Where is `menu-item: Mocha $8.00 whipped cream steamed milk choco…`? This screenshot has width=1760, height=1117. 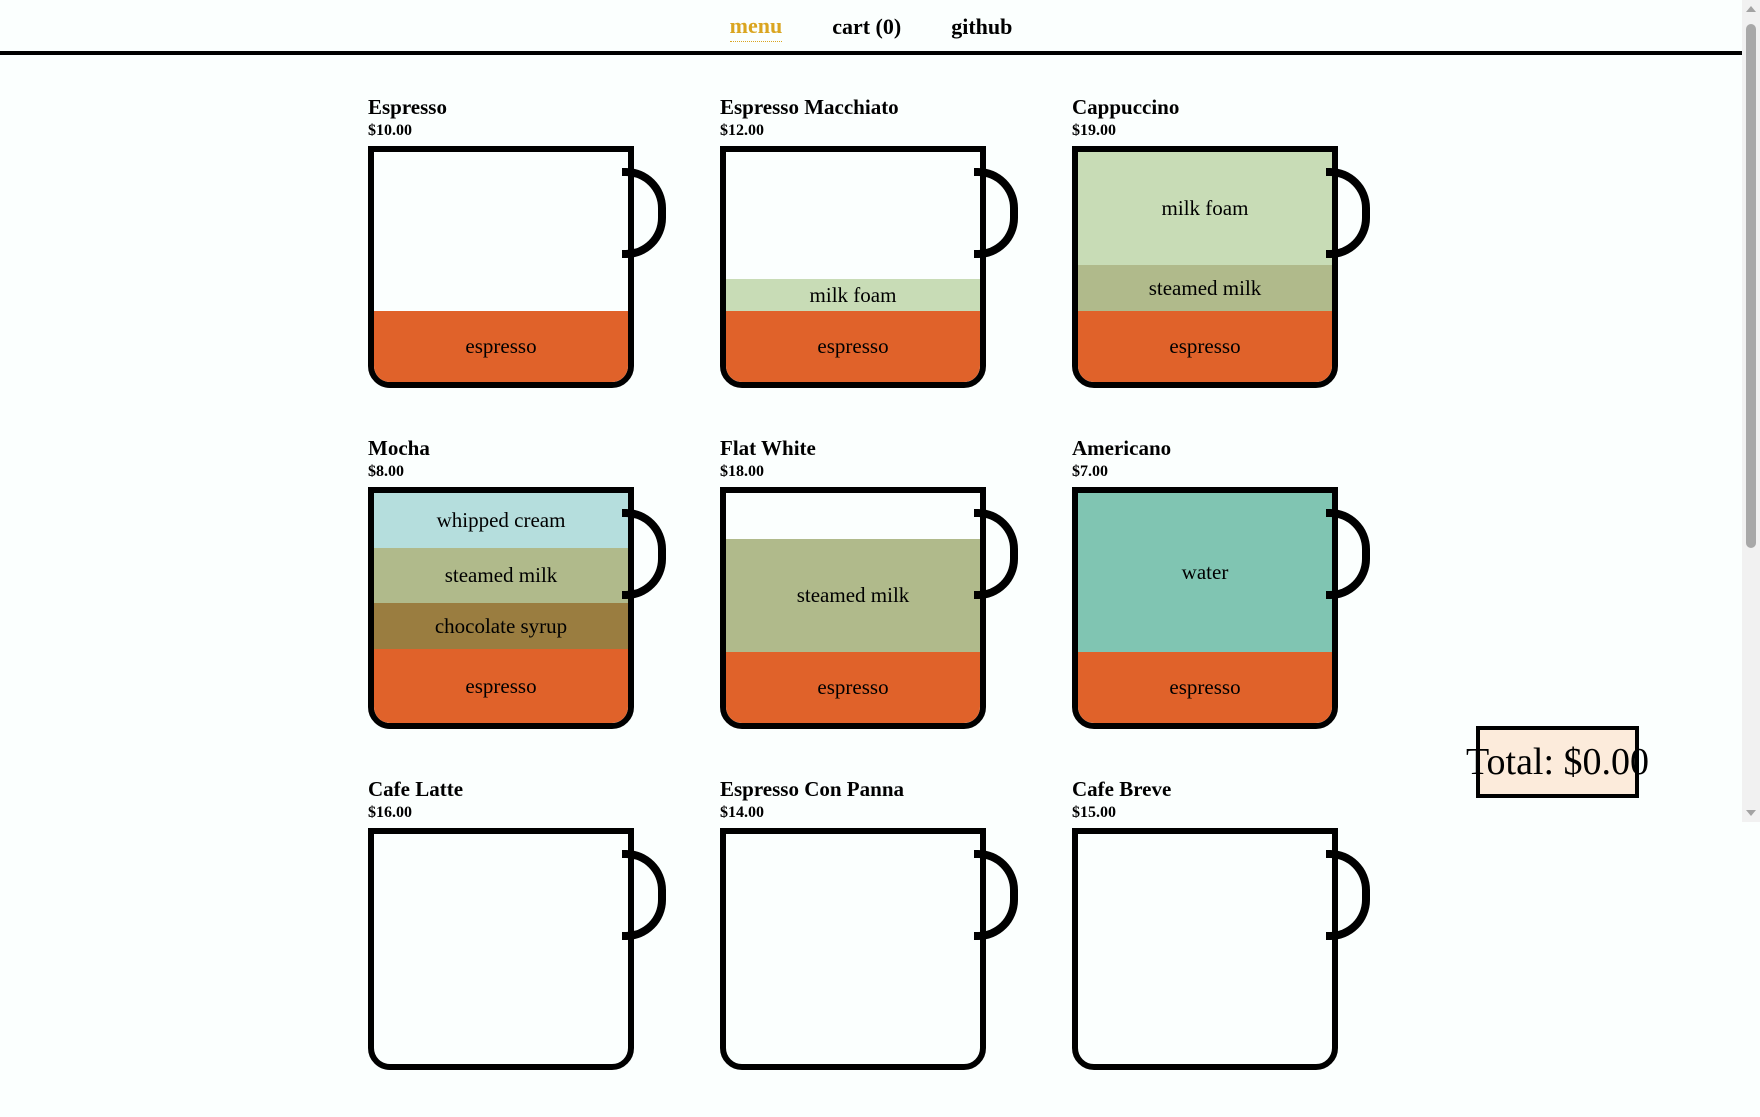 menu-item: Mocha $8.00 whipped cream steamed milk choco… is located at coordinates (544, 605).